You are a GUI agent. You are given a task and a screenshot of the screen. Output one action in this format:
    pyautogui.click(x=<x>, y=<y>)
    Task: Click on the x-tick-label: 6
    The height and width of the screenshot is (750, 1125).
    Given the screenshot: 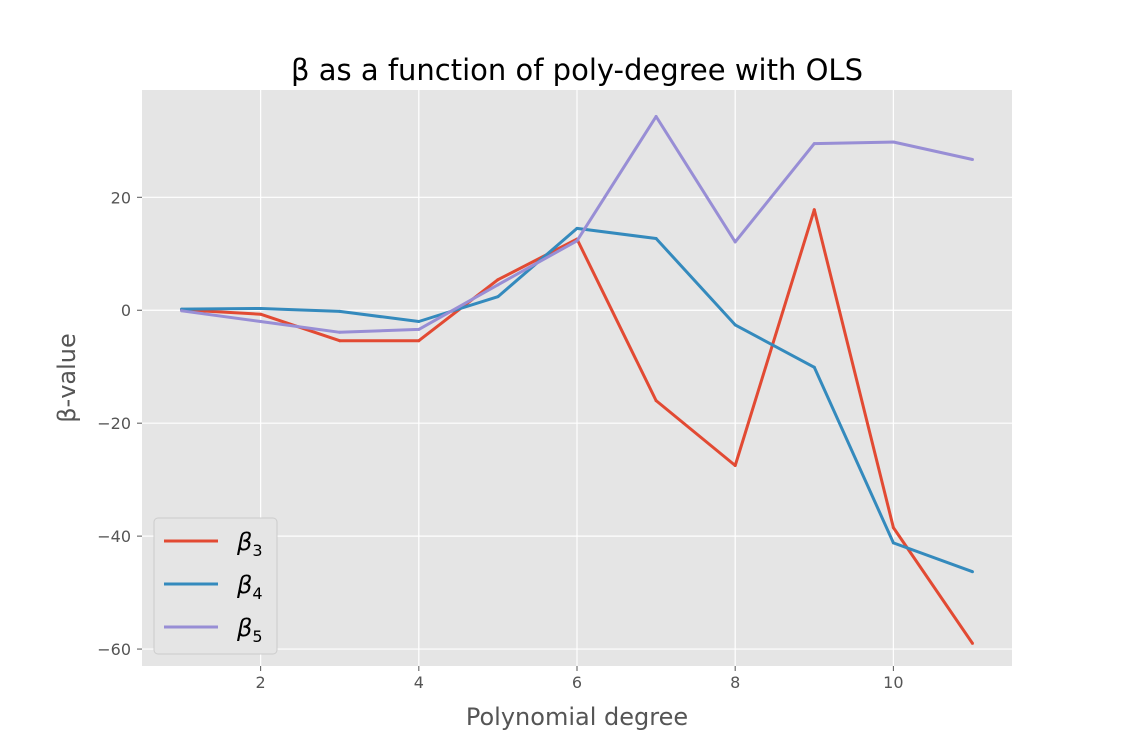 What is the action you would take?
    pyautogui.click(x=577, y=682)
    